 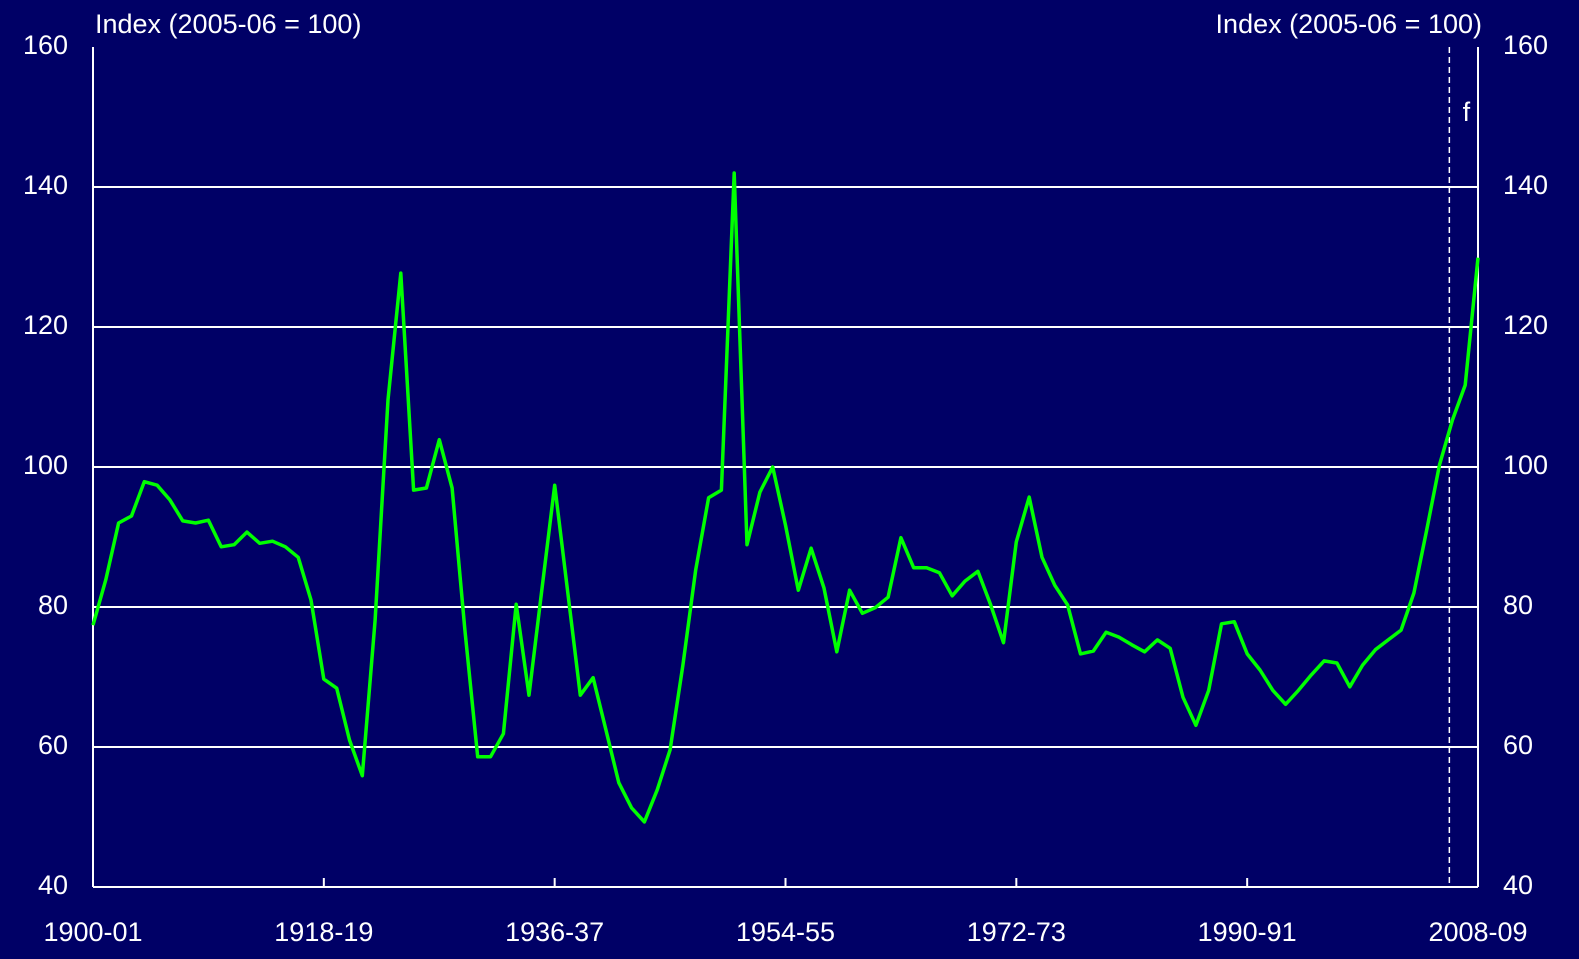 I want to click on y-tick-label: 60, so click(x=53, y=745).